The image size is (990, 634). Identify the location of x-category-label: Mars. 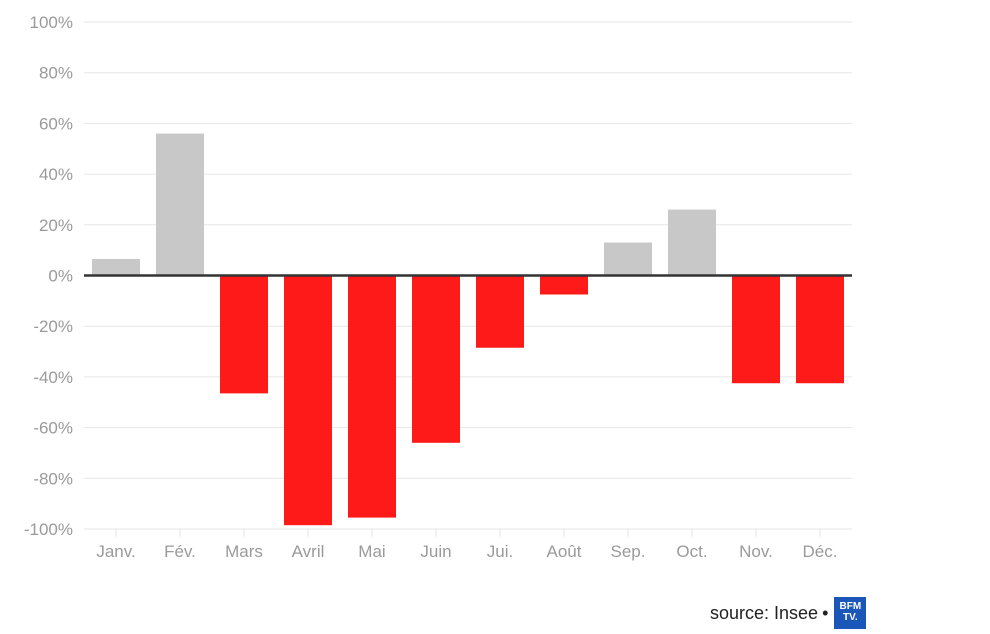
(244, 551).